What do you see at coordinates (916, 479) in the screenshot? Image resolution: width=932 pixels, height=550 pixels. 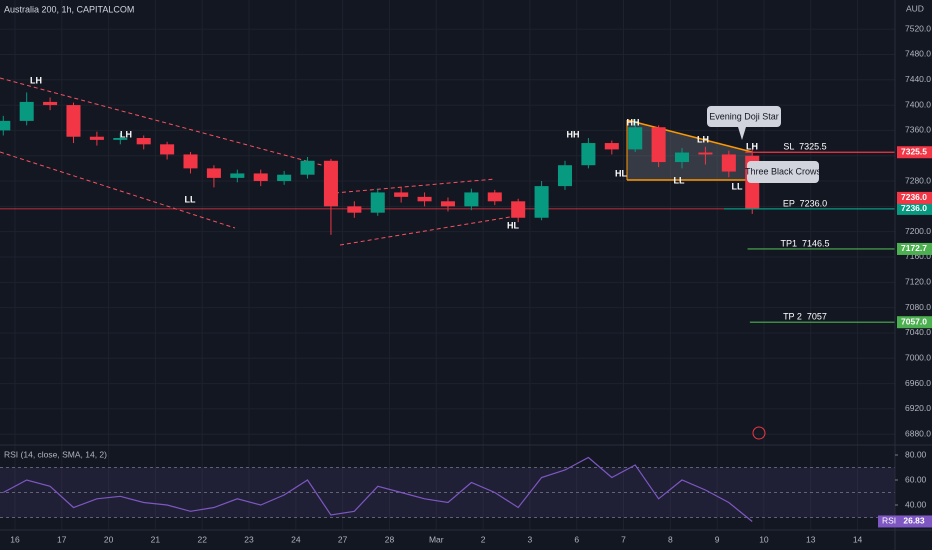 I see `rsi-tick-label: 60.00` at bounding box center [916, 479].